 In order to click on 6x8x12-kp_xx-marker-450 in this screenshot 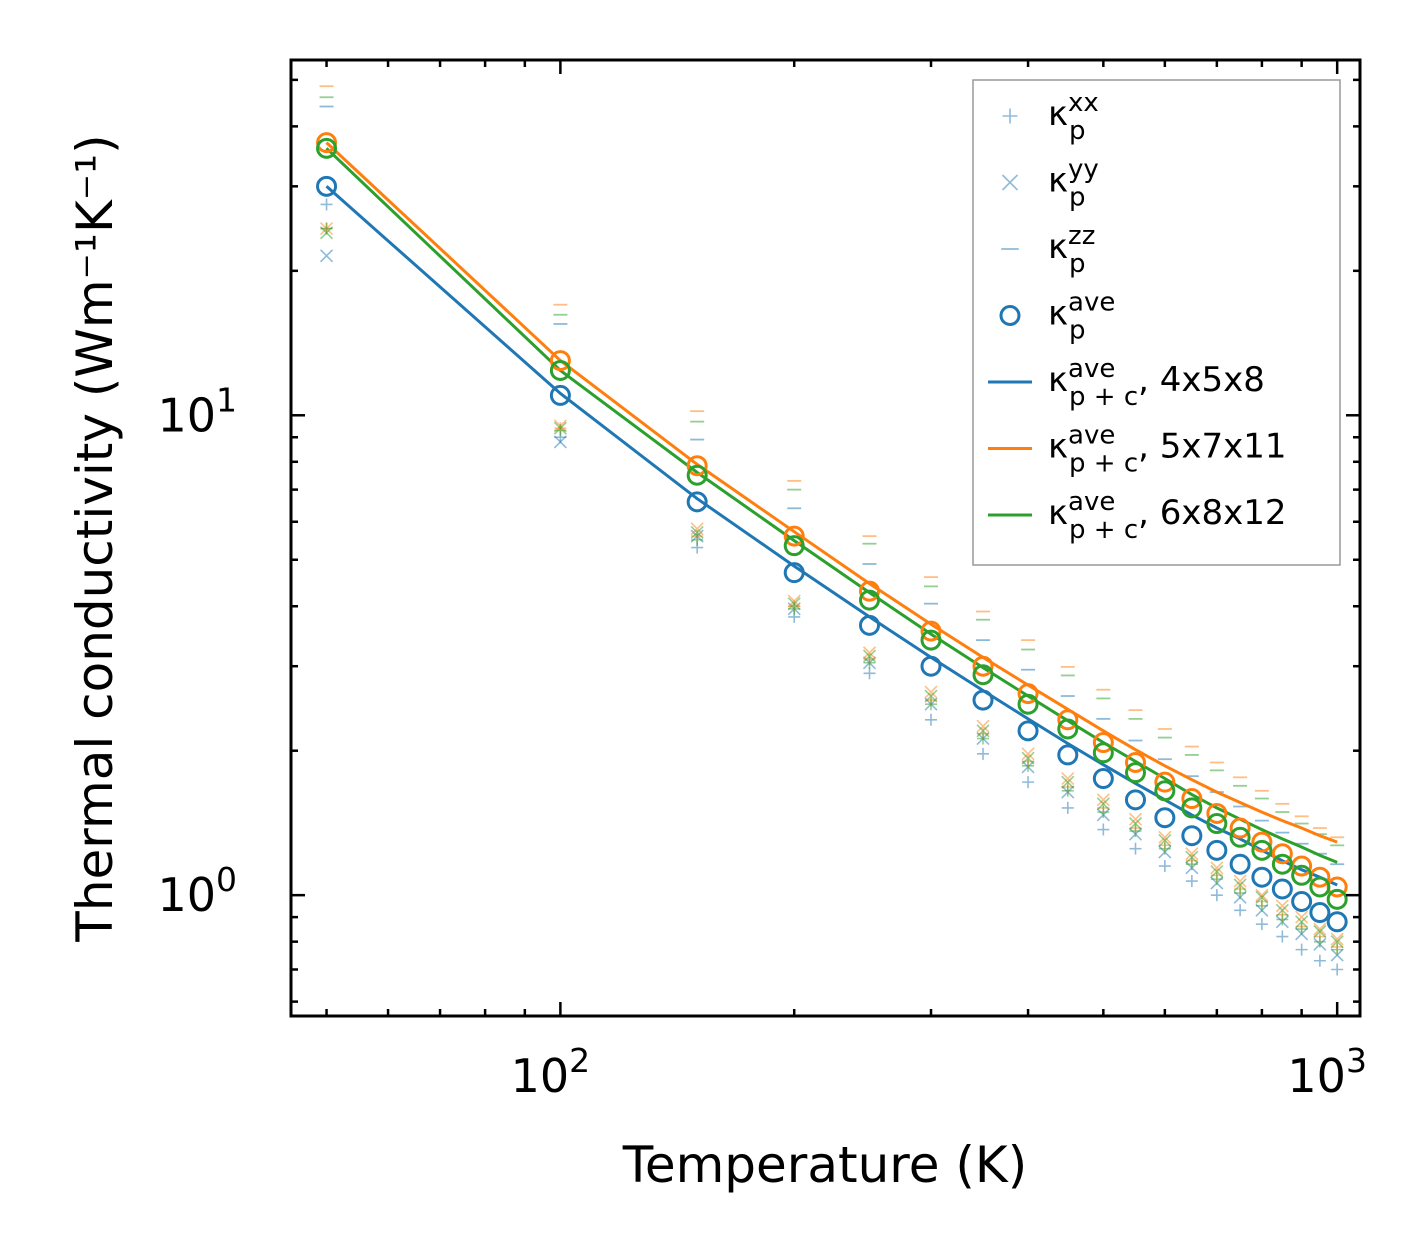, I will do `click(1067, 790)`.